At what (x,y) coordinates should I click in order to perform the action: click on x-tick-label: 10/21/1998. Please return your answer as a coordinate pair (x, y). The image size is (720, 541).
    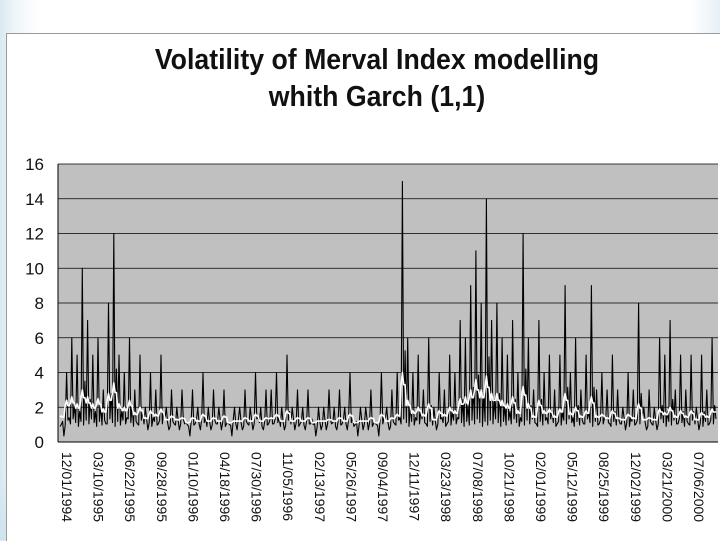
    Looking at the image, I should click on (509, 487).